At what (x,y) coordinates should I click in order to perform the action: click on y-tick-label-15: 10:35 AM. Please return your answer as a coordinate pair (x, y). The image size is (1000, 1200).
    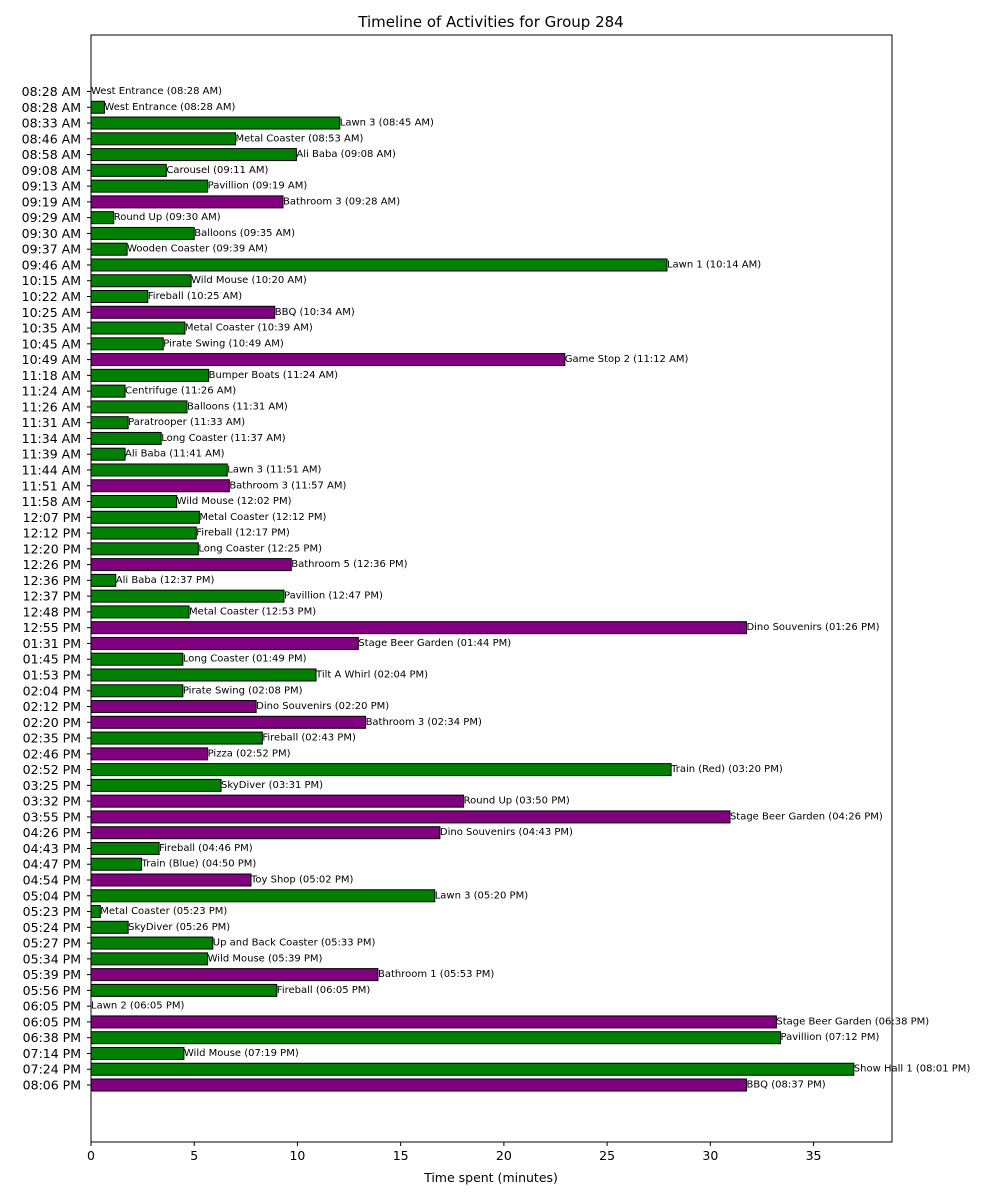
    Looking at the image, I should click on (51, 328).